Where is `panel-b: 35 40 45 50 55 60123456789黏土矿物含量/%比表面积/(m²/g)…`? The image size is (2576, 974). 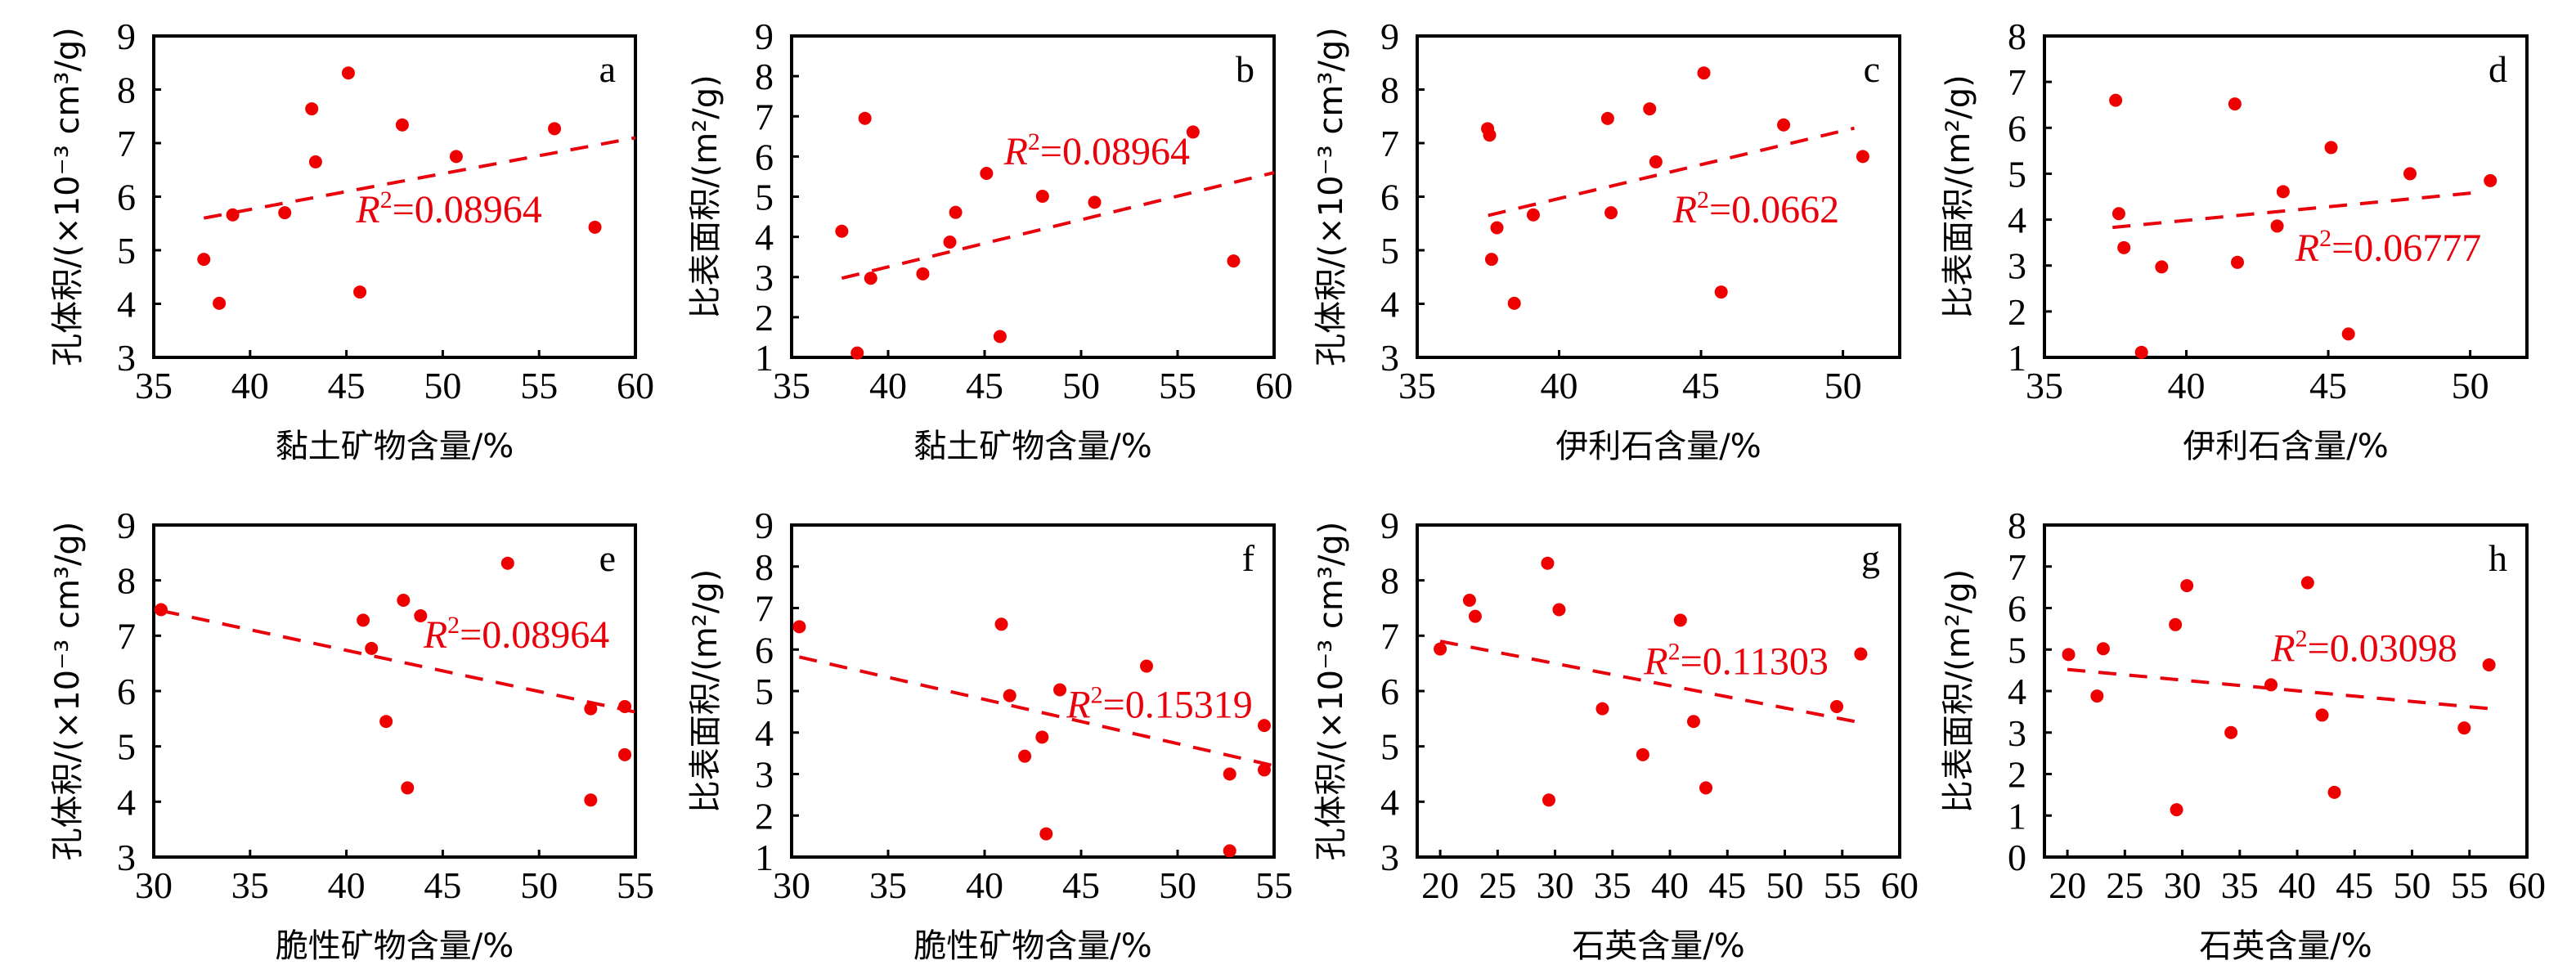 panel-b: 35 40 45 50 55 60123456789黏土矿物含量/%比表面积/(m²/g)… is located at coordinates (990, 241).